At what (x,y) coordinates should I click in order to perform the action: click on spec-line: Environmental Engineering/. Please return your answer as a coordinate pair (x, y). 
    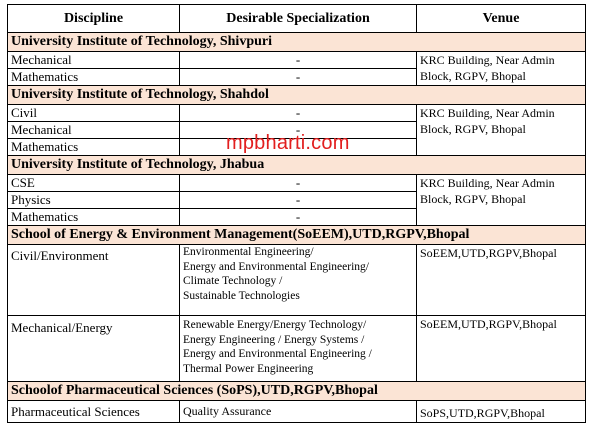
    Looking at the image, I should click on (248, 252).